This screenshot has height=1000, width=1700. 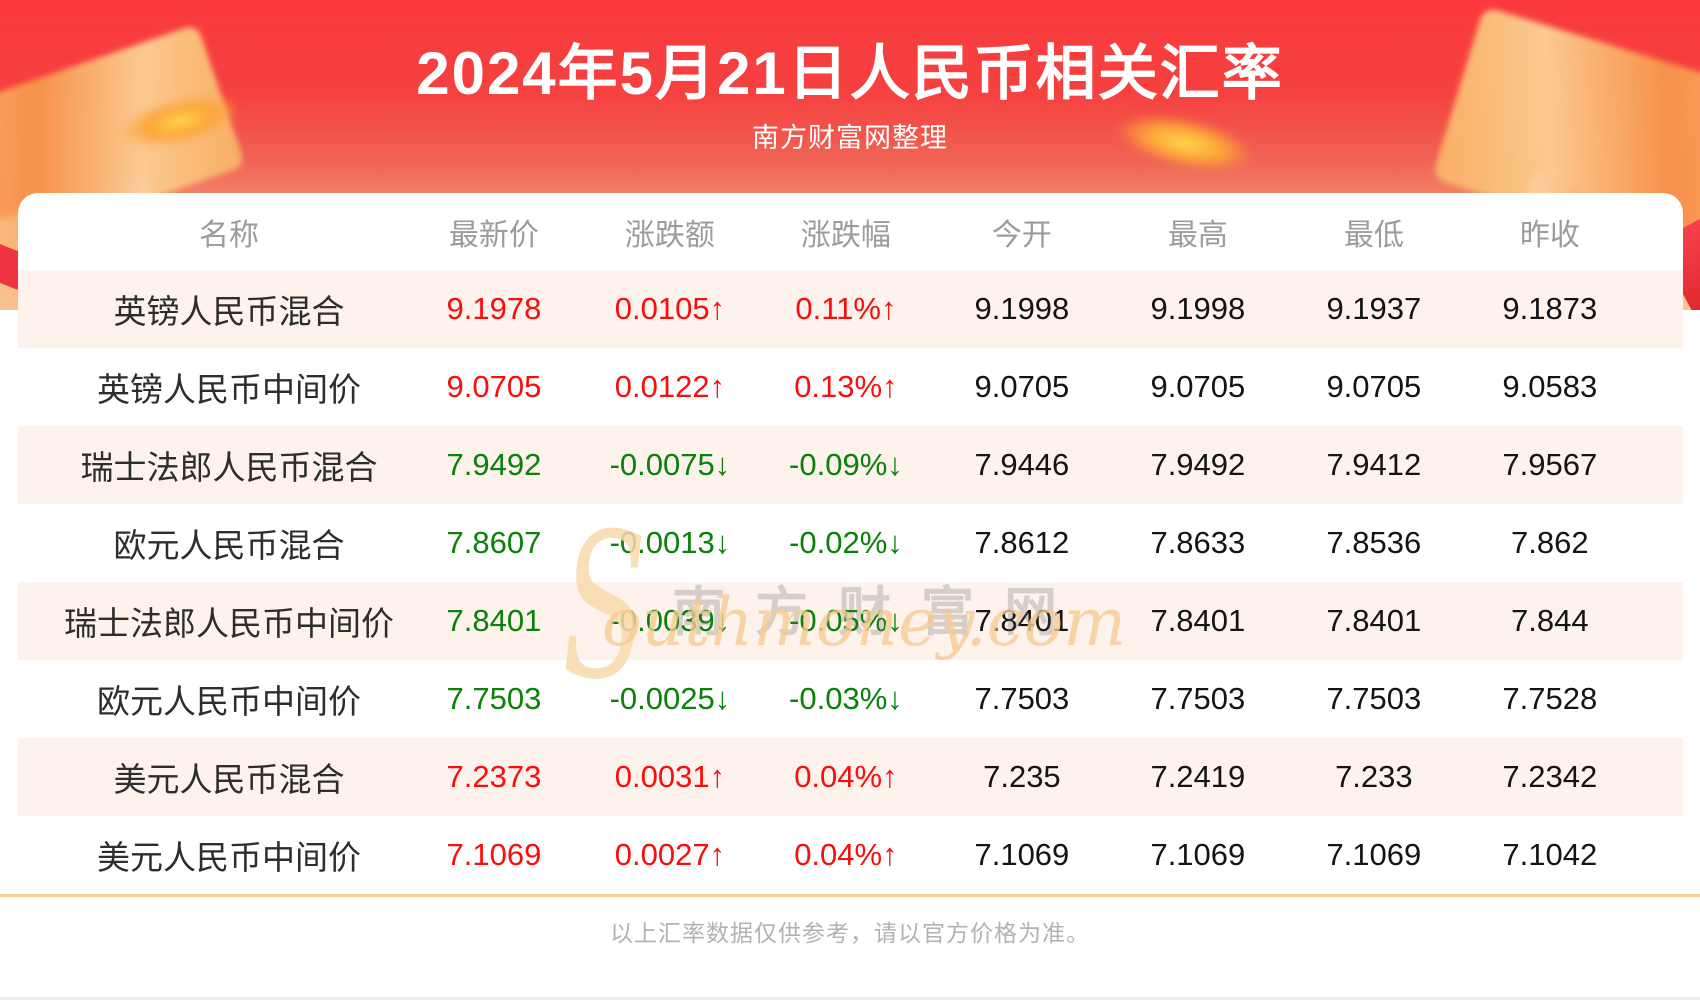 I want to click on page-title: 2024年5月21日人民币相关汇率, so click(x=850, y=73).